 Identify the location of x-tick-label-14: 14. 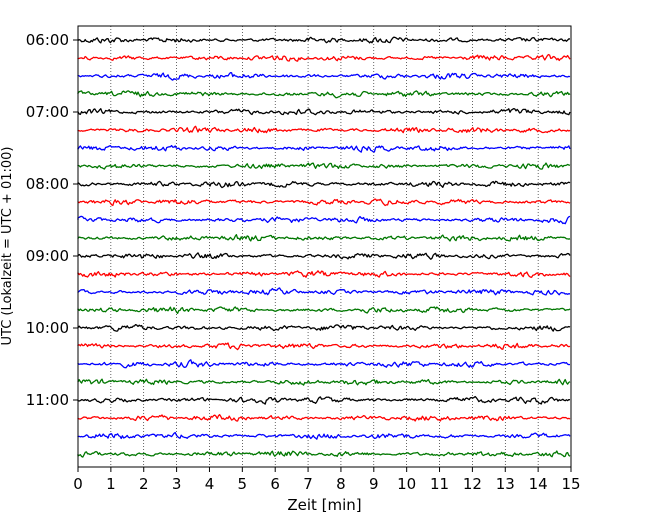
(538, 484).